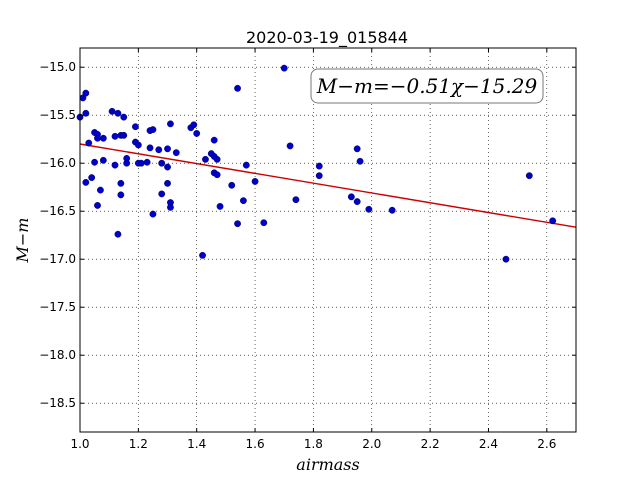 The height and width of the screenshot is (480, 640). What do you see at coordinates (328, 185) in the screenshot?
I see `fit-line` at bounding box center [328, 185].